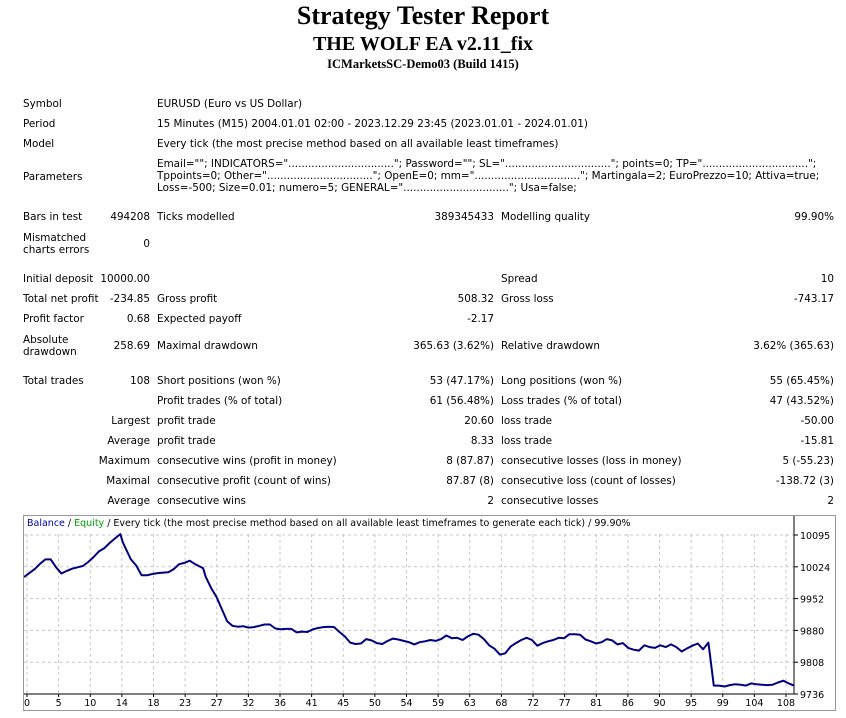 The height and width of the screenshot is (718, 846). I want to click on deposit-label: Initial deposit, so click(58, 279).